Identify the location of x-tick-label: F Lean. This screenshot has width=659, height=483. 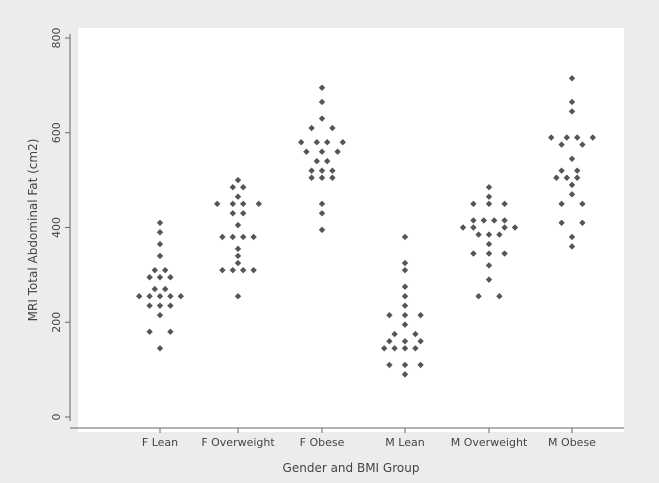
(160, 442).